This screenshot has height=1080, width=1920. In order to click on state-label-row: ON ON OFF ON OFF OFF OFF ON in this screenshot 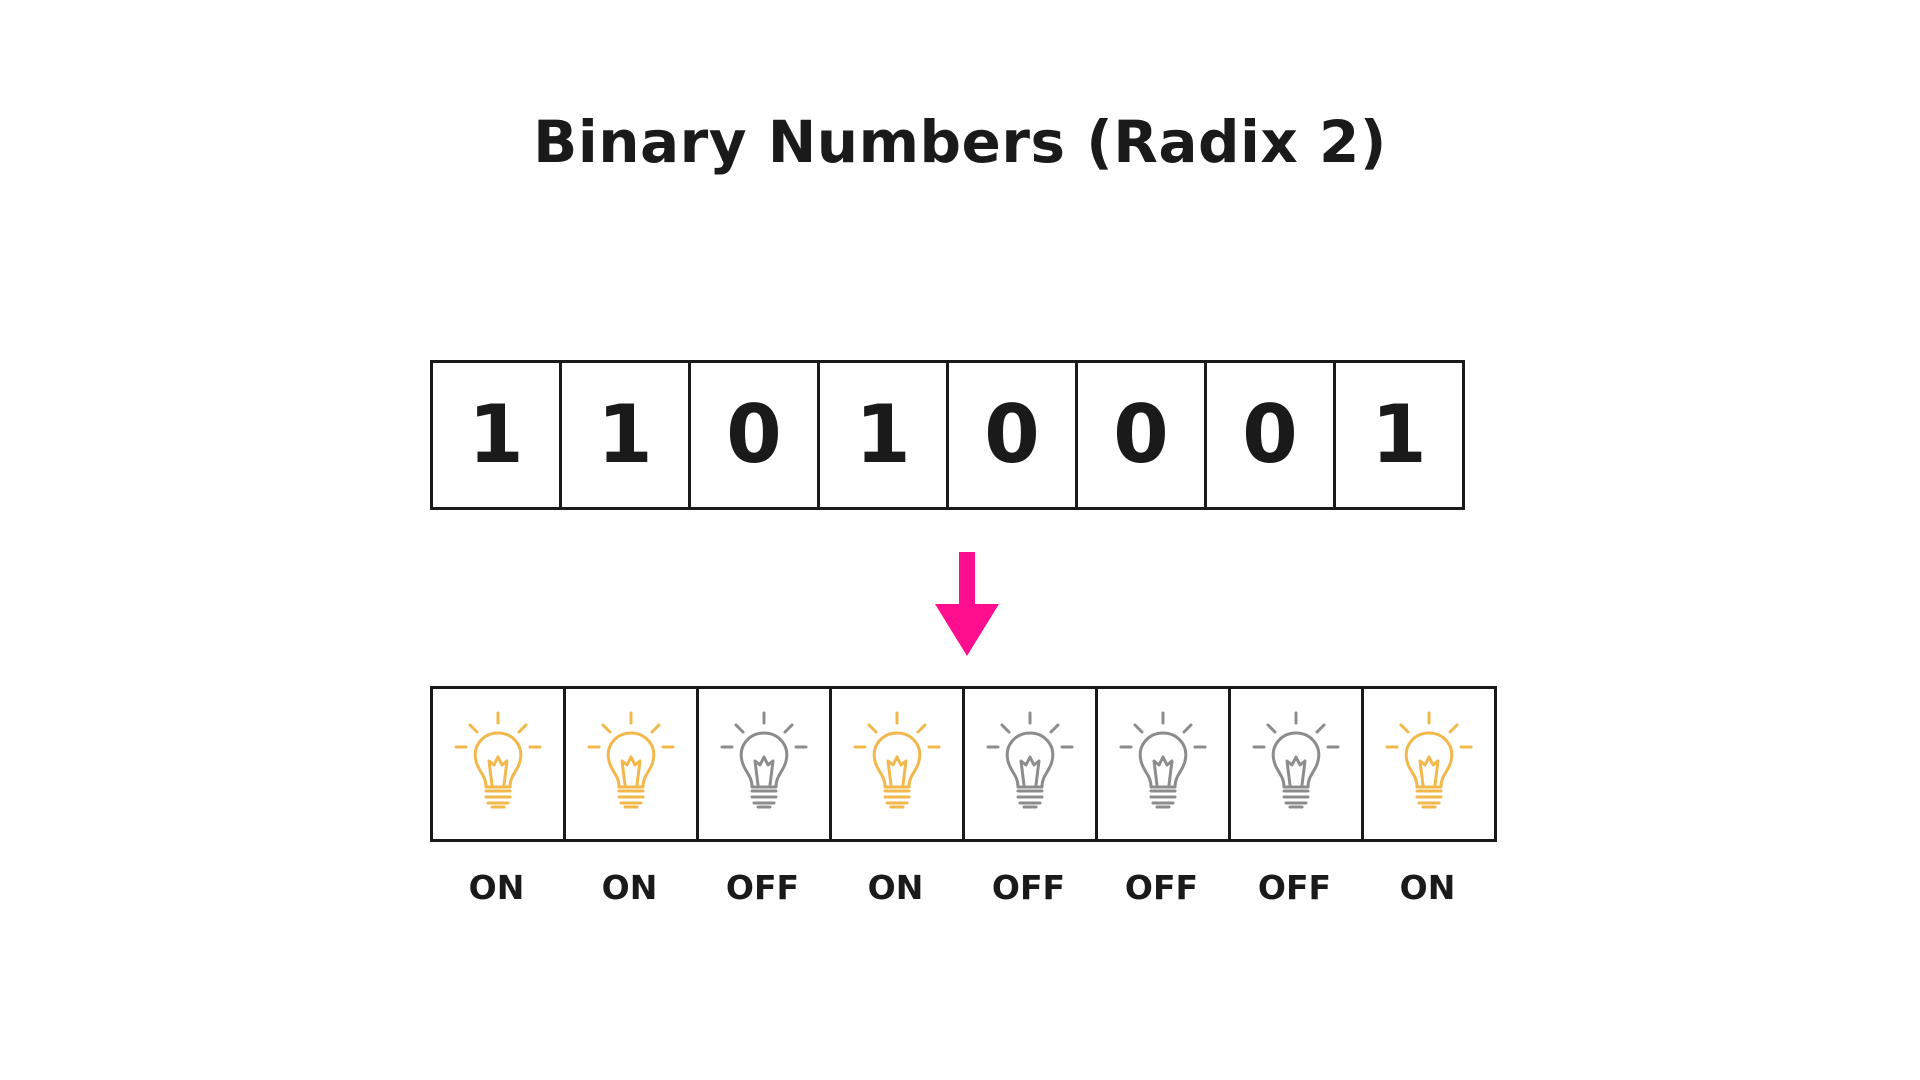, I will do `click(962, 887)`.